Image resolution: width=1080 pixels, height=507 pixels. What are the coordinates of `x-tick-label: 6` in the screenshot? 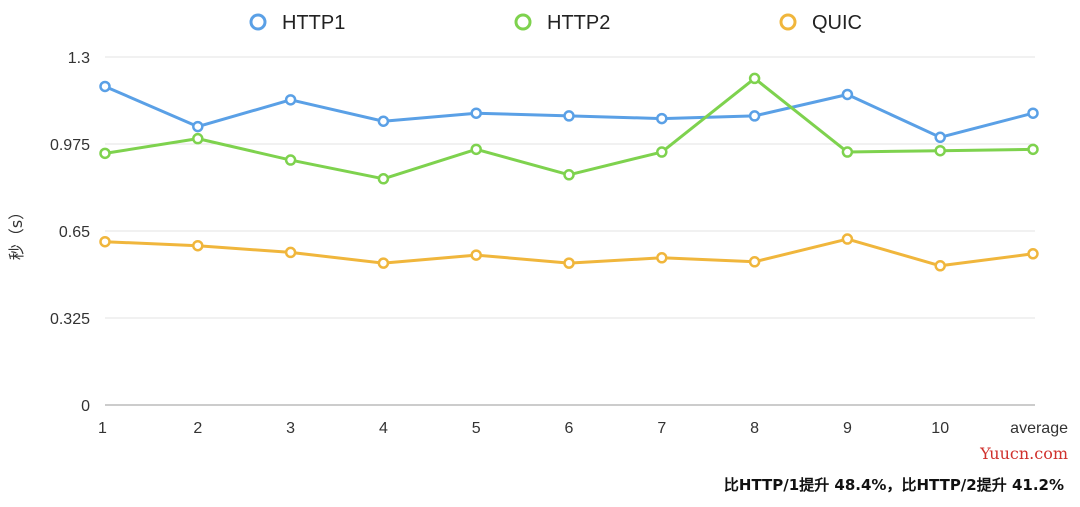 It's located at (569, 428).